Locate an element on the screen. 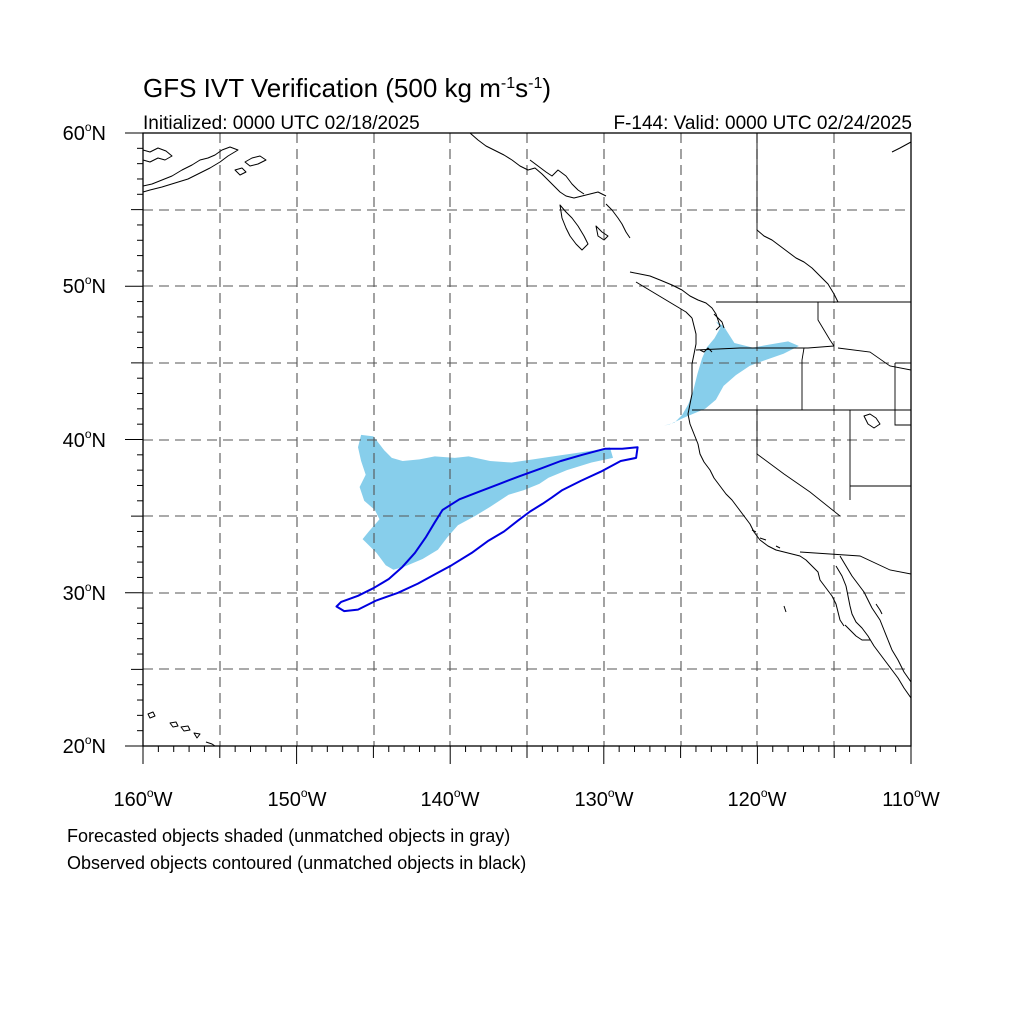  lon-label-140: 140oW is located at coordinates (450, 798).